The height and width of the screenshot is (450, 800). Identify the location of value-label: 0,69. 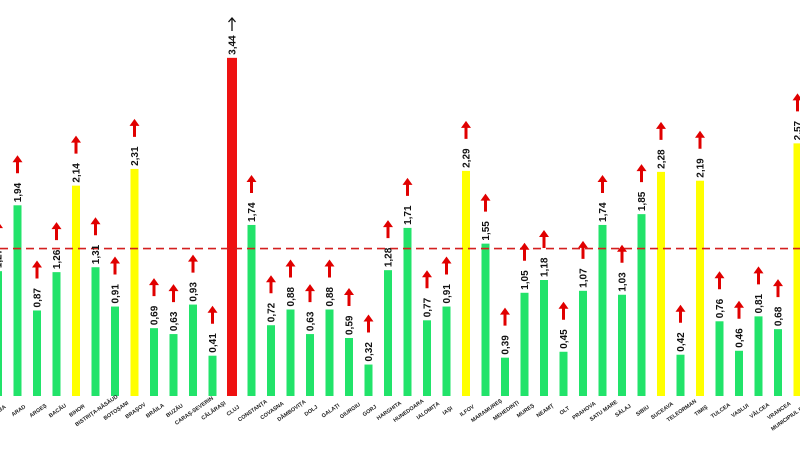
(155, 315).